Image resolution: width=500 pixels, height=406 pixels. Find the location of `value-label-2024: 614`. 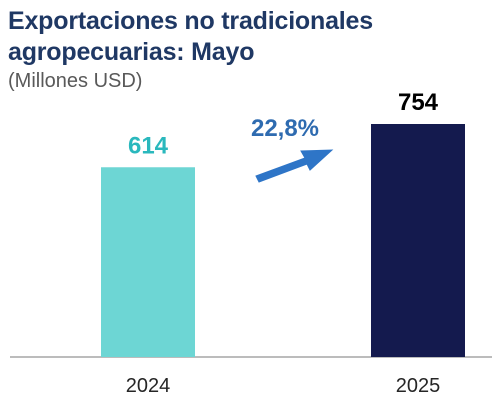

value-label-2024: 614 is located at coordinates (148, 145).